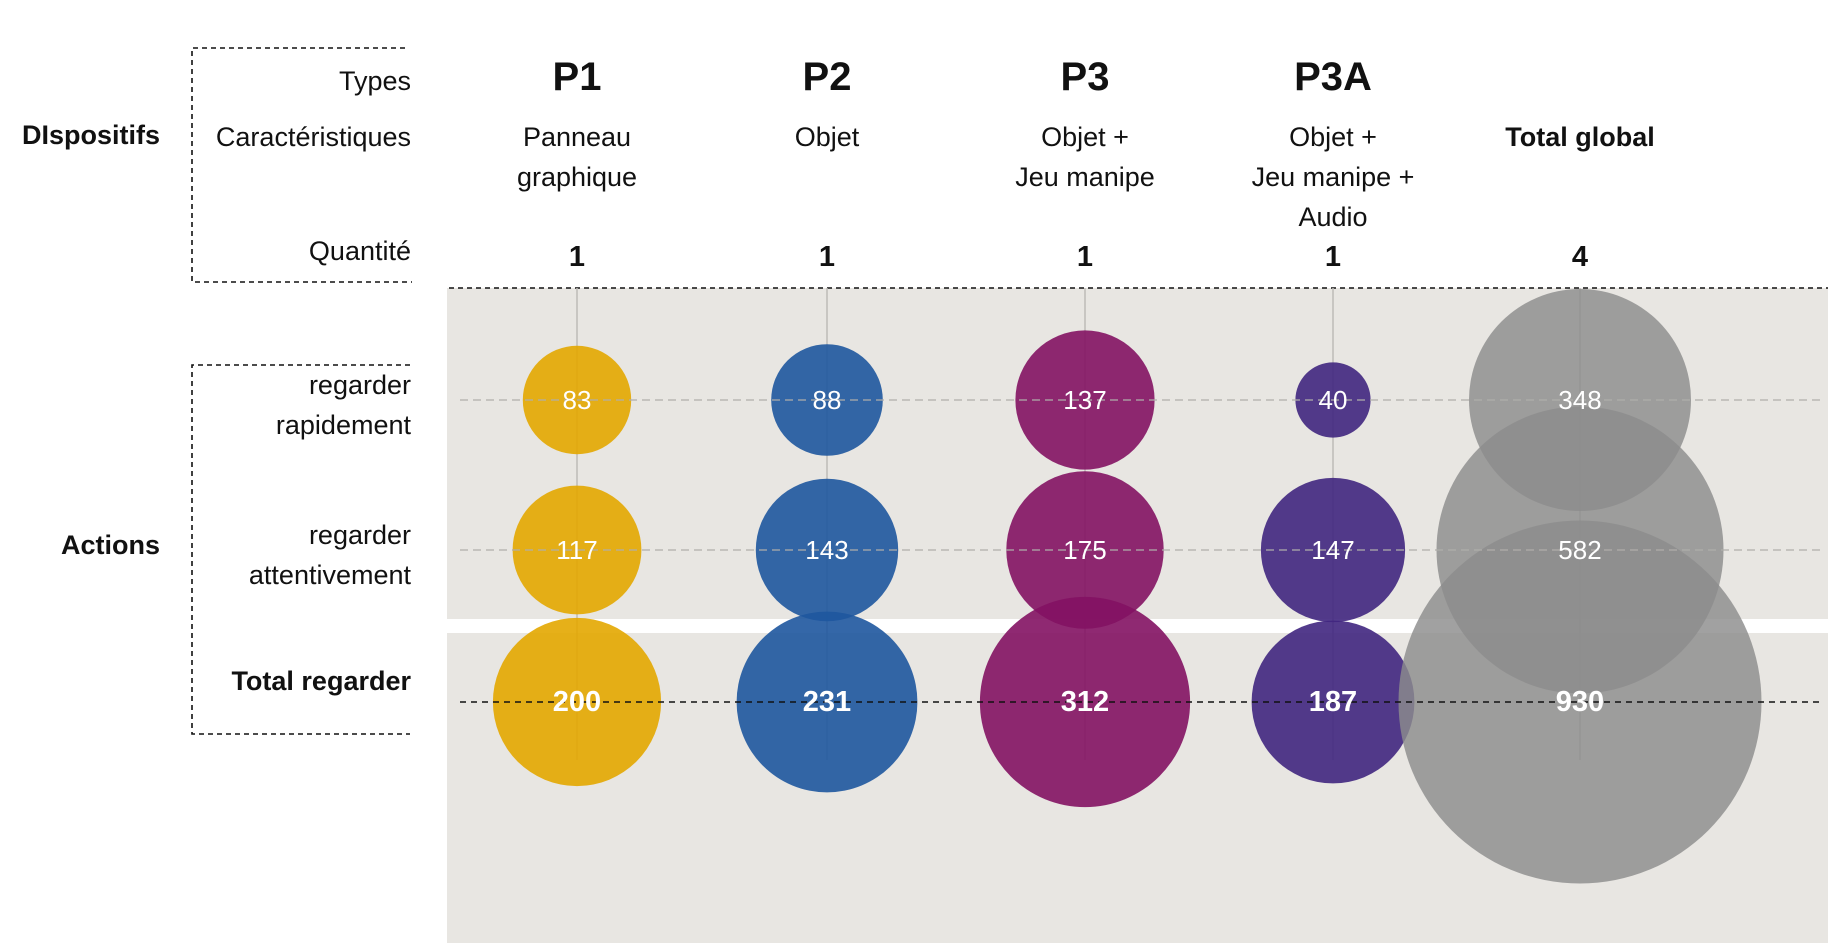 The height and width of the screenshot is (943, 1828). What do you see at coordinates (827, 400) in the screenshot?
I see `bubble-value-label: 88` at bounding box center [827, 400].